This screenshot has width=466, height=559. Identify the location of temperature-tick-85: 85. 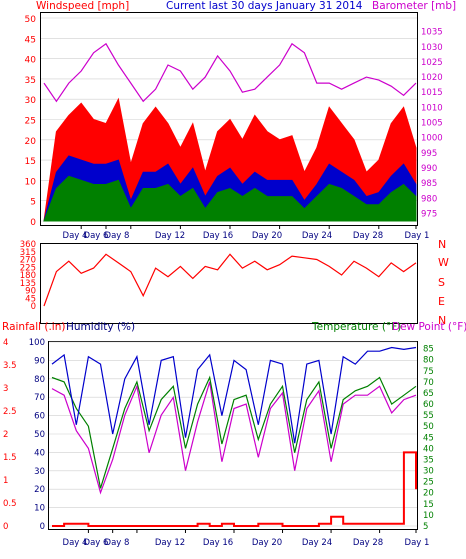
(428, 350).